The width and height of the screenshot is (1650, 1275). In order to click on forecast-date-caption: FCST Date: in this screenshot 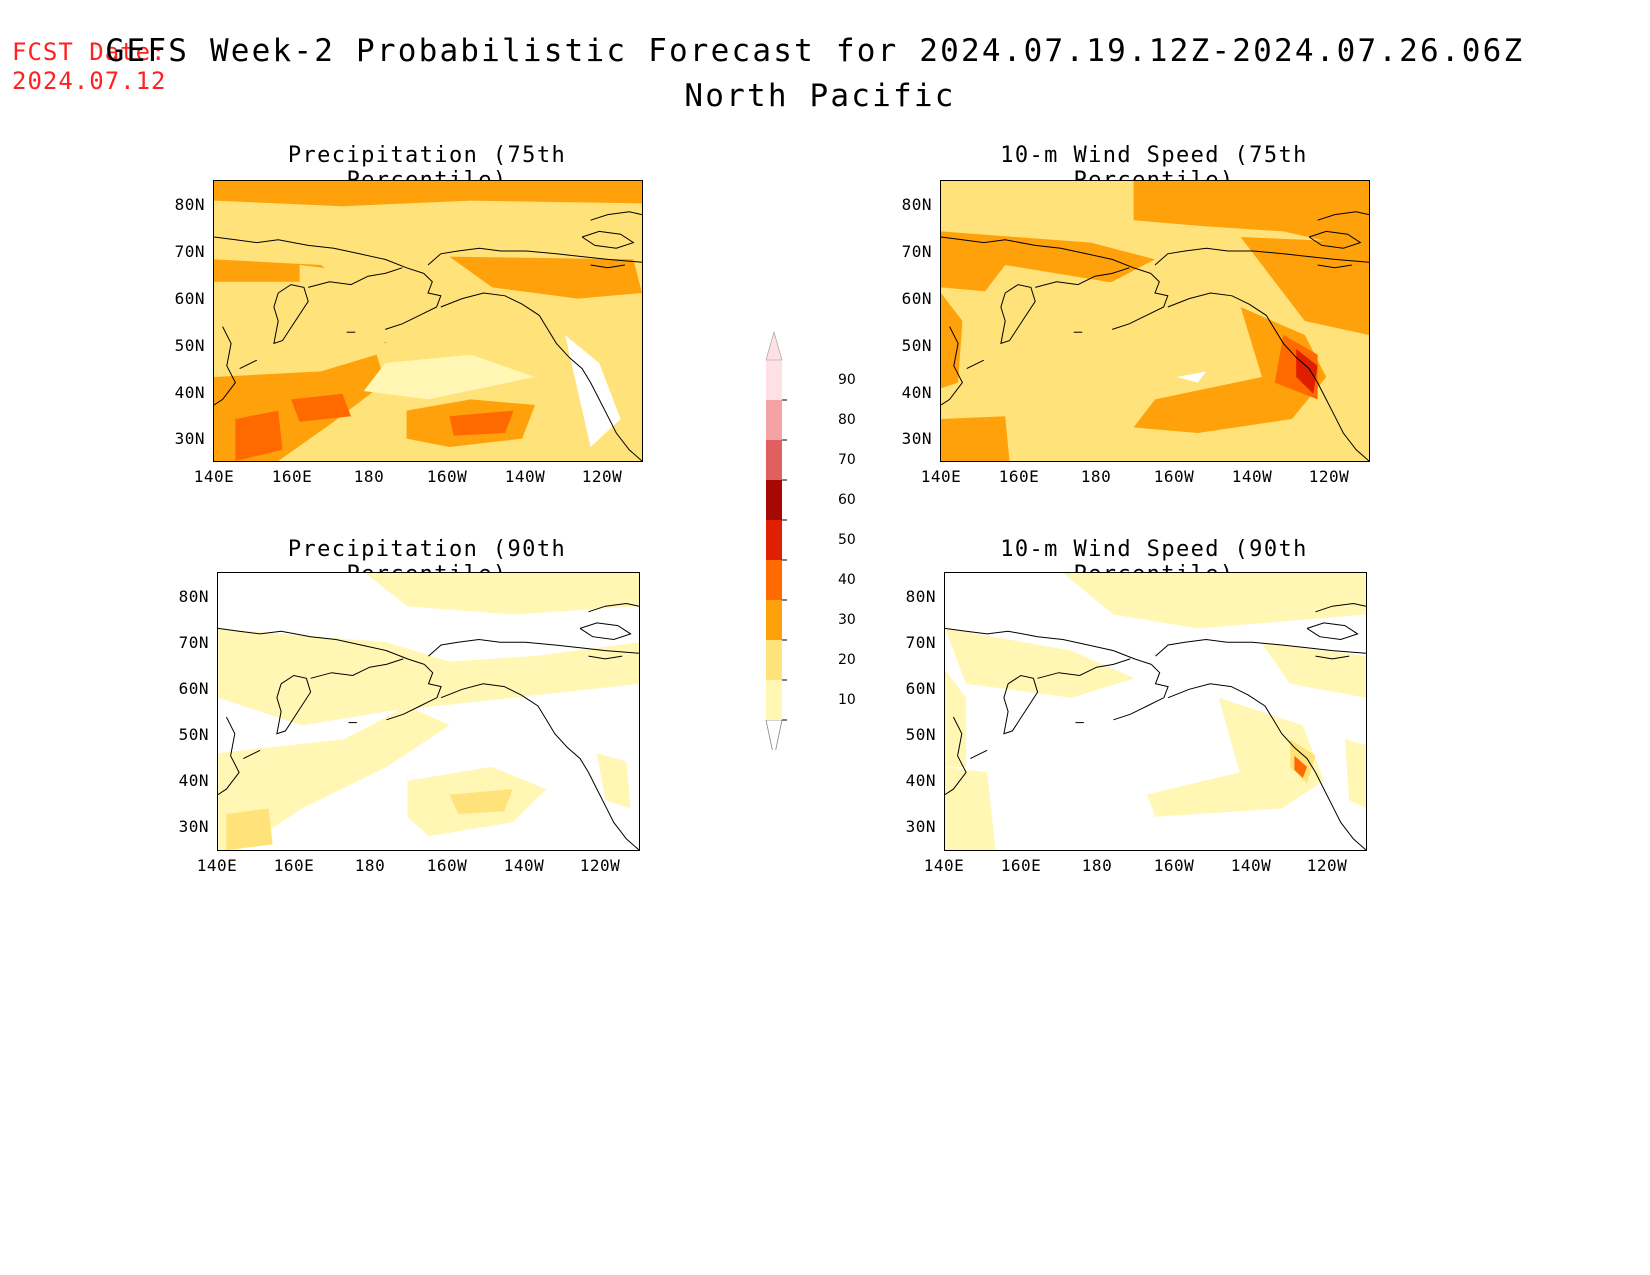, I will do `click(89, 52)`.